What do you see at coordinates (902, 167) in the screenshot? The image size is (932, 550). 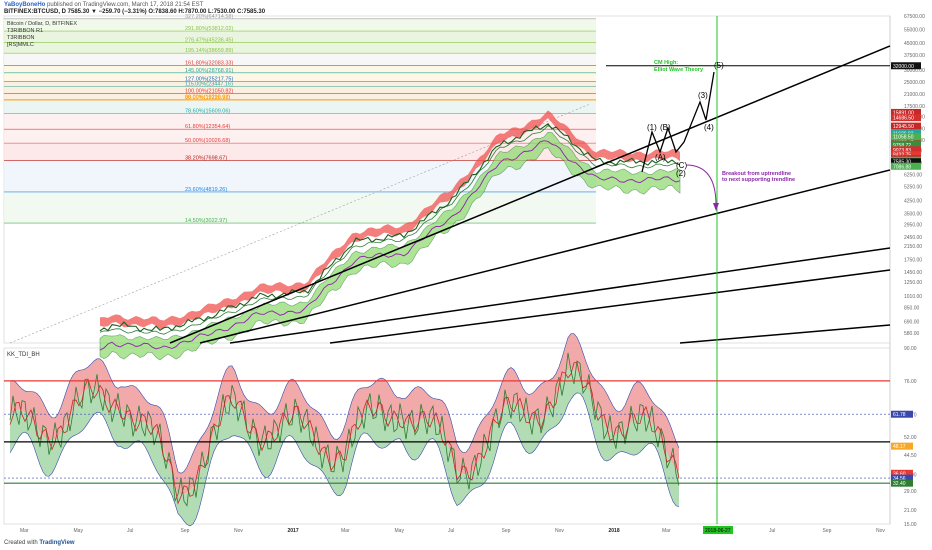 I see `price-flag-text: 7086.88` at bounding box center [902, 167].